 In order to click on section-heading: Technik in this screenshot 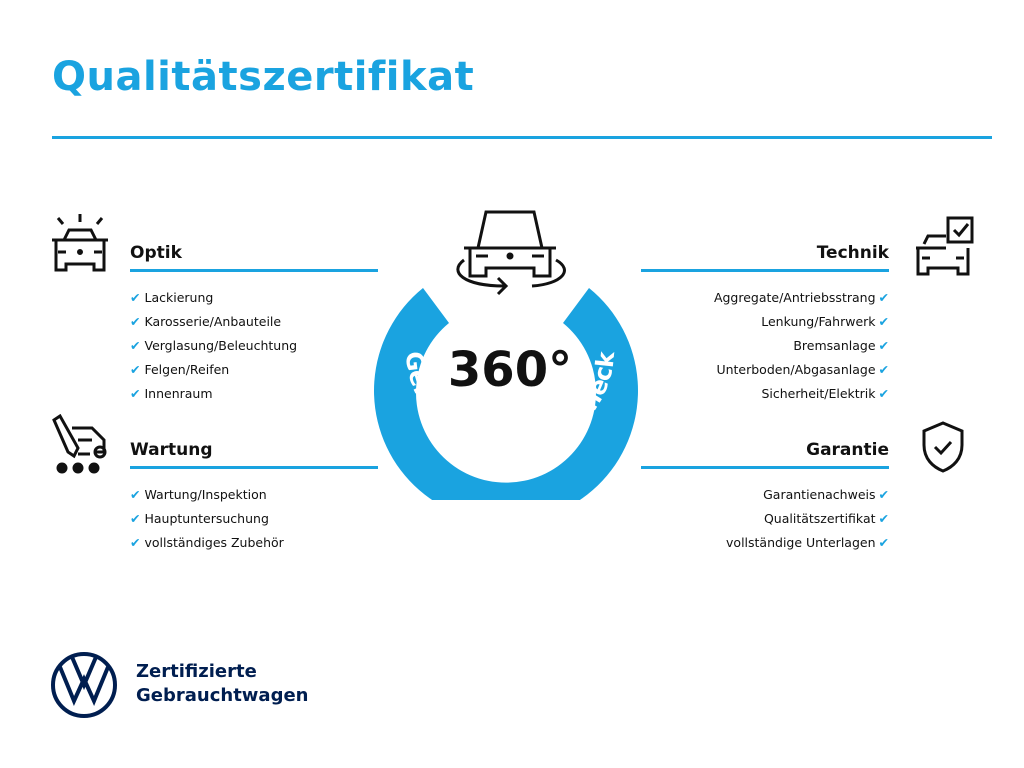, I will do `click(765, 257)`.